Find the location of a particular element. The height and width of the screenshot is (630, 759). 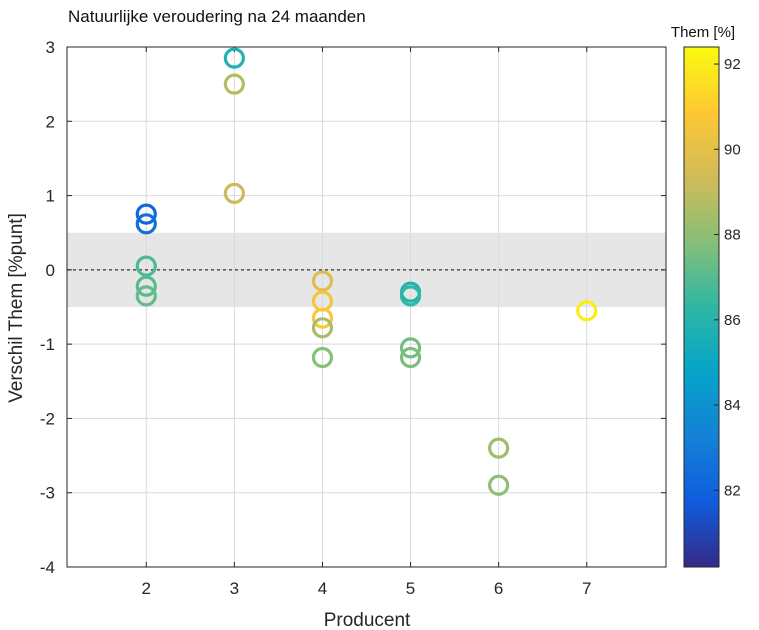

x-tick-label: 7 is located at coordinates (586, 588).